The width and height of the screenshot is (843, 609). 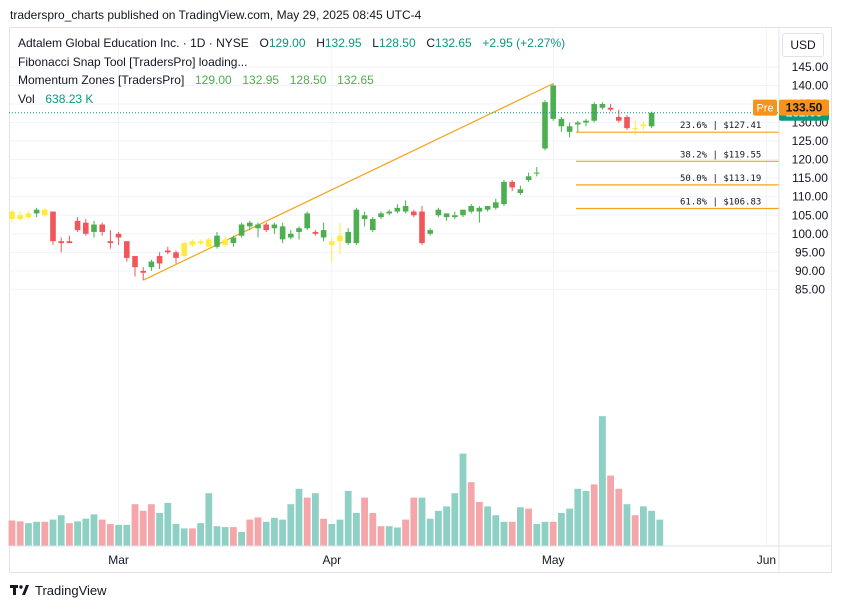 What do you see at coordinates (101, 80) in the screenshot?
I see `momentum-indicator-name: Momentum Zones [TradersPro]` at bounding box center [101, 80].